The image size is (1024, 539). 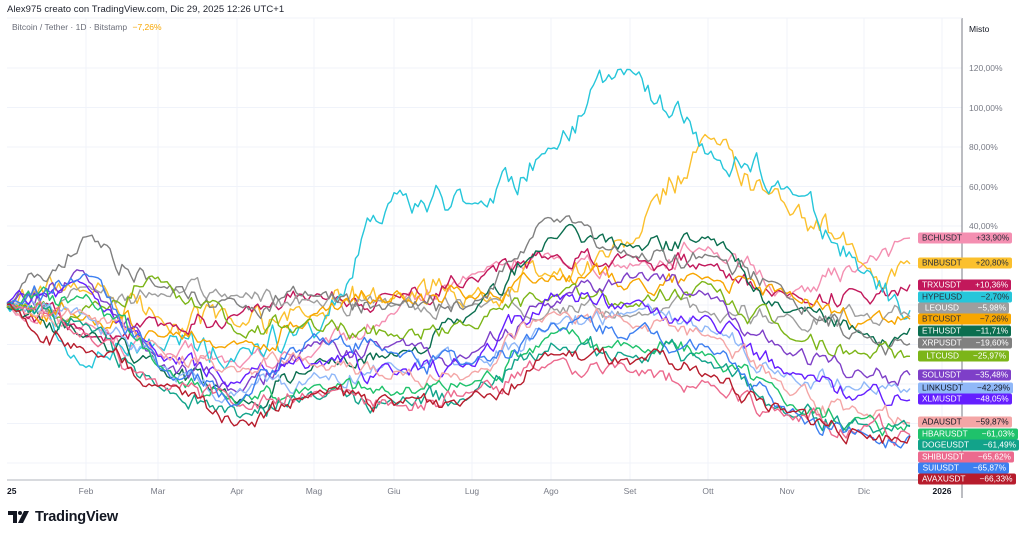 I want to click on price-label-value: −48,05%, so click(x=988, y=399).